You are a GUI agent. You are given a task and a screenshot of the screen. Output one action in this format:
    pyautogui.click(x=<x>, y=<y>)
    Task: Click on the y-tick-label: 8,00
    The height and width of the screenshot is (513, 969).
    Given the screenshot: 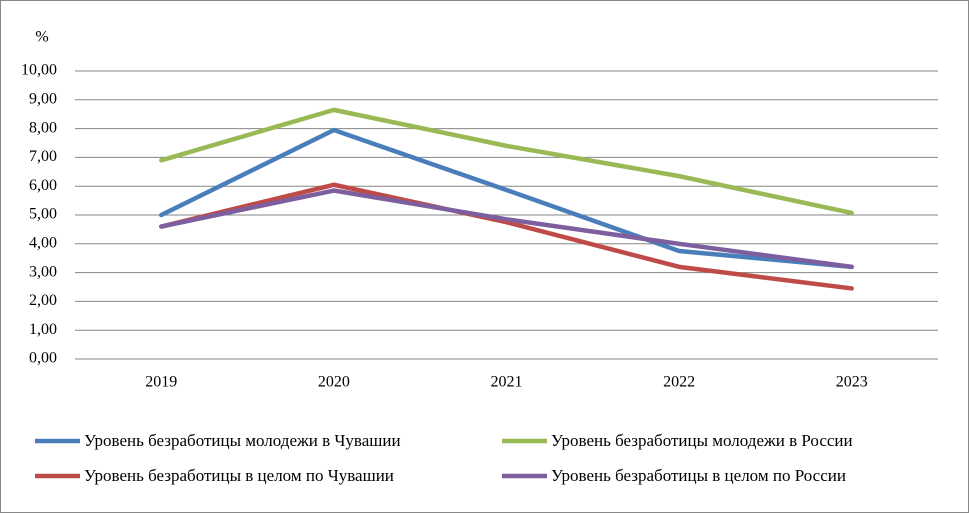 What is the action you would take?
    pyautogui.click(x=43, y=127)
    